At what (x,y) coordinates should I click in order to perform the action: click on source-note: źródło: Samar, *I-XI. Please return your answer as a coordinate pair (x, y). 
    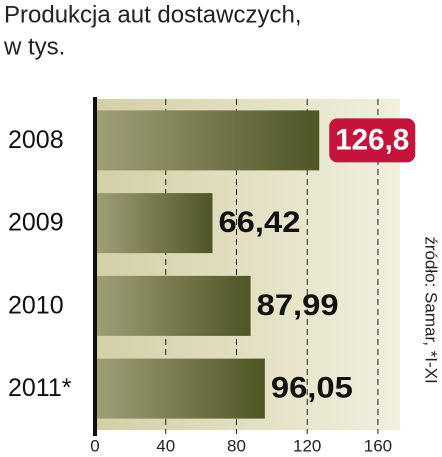
    Looking at the image, I should click on (431, 309).